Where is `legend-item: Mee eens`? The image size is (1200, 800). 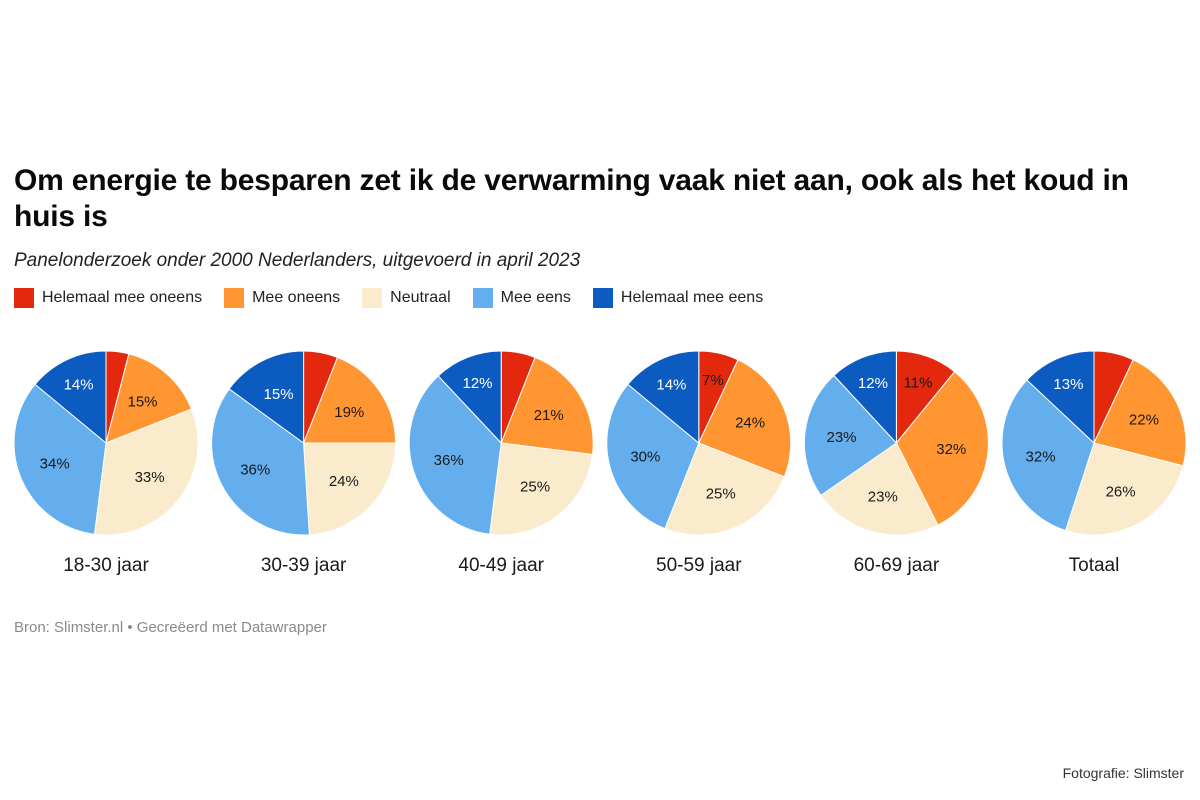
legend-item: Mee eens is located at coordinates (521, 298).